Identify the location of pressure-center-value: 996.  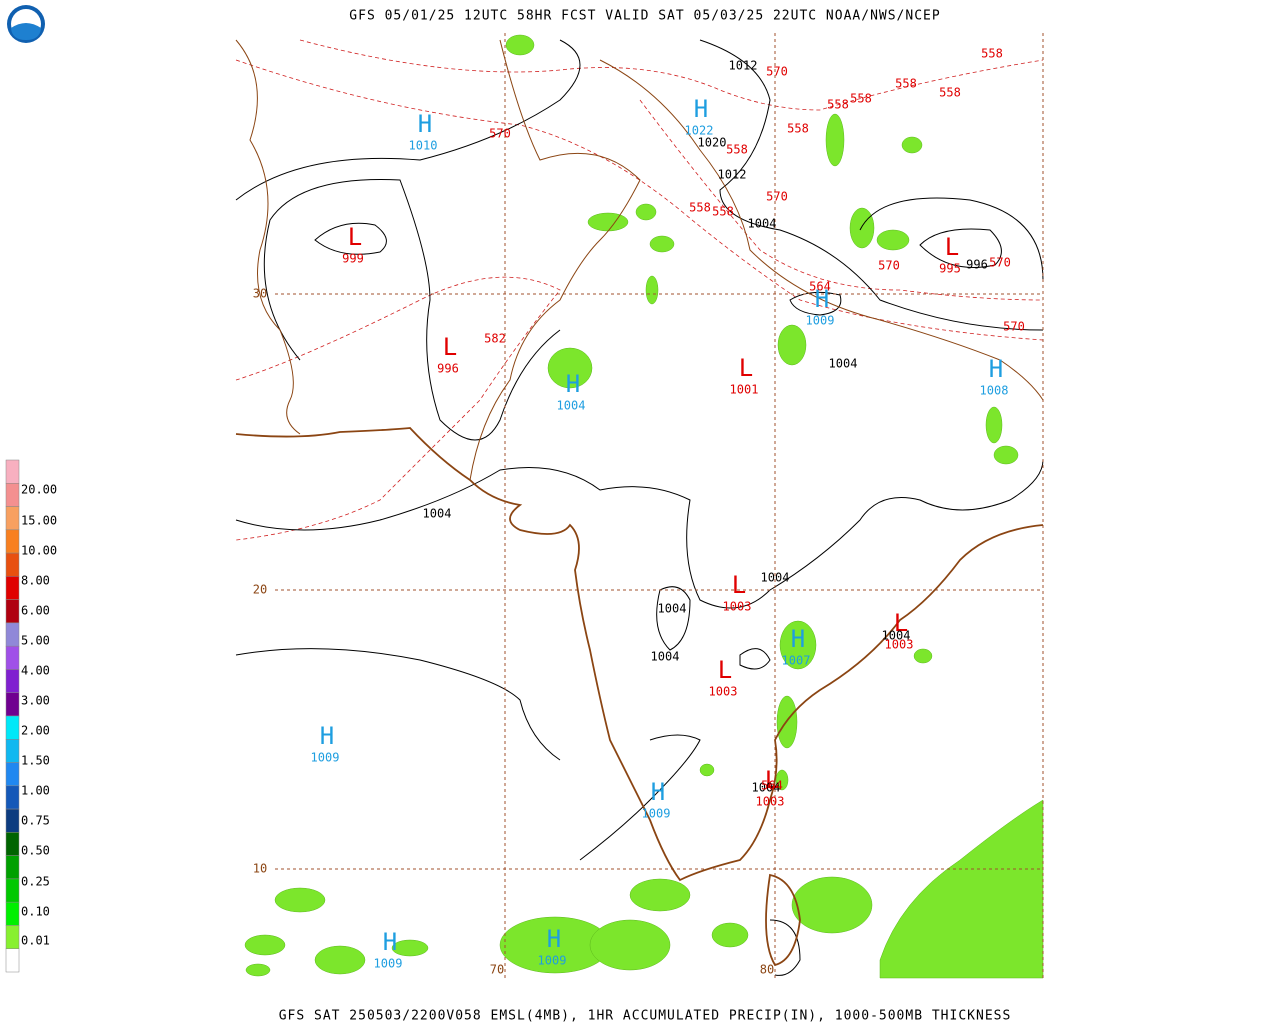
(448, 369).